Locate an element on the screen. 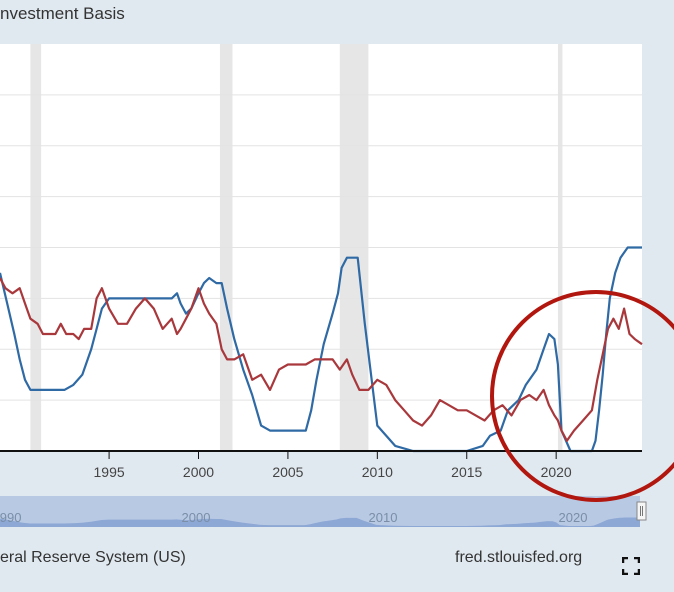  chart-title: nvestment Basis is located at coordinates (62, 13).